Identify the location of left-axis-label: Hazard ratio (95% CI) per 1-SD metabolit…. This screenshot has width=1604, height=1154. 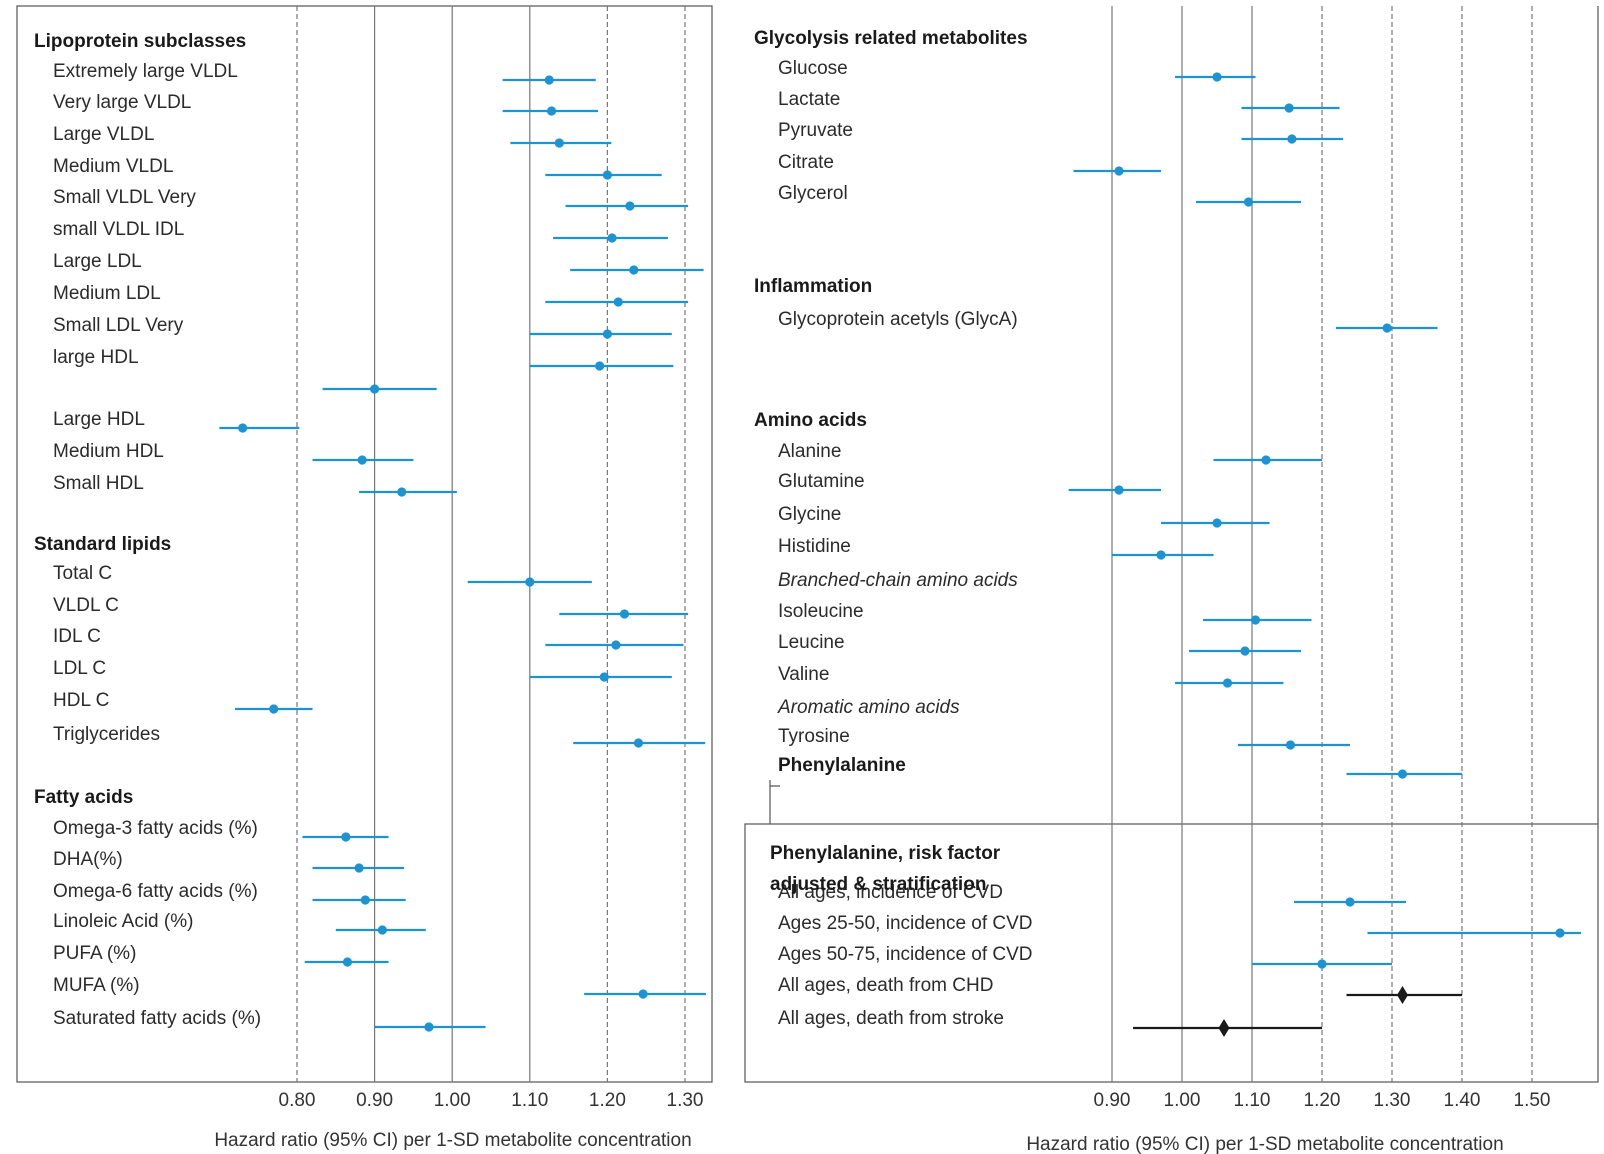
(452, 1140).